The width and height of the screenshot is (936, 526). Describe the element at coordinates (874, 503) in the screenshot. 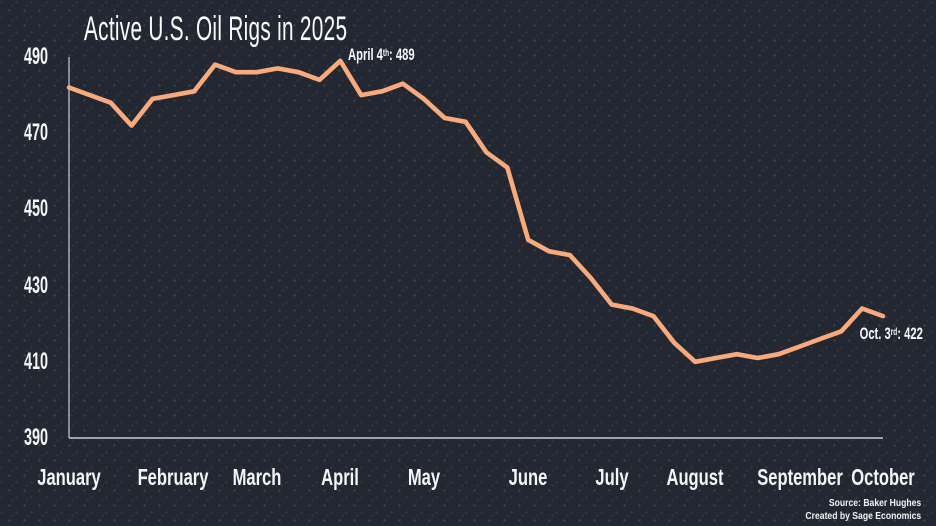

I see `source-label: Source: Baker Hughes` at that location.